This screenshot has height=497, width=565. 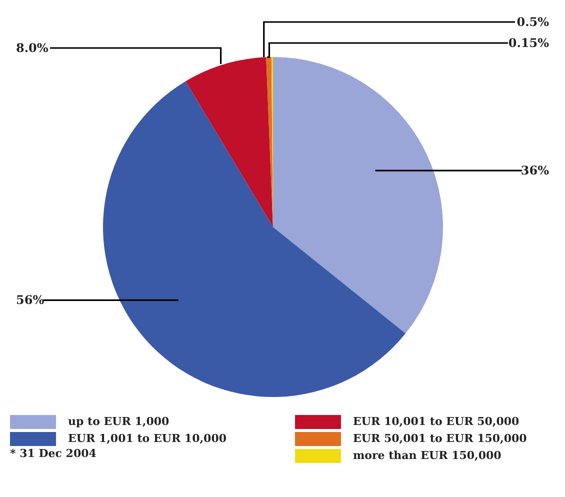 I want to click on data-label: 8.0%, so click(x=32, y=48).